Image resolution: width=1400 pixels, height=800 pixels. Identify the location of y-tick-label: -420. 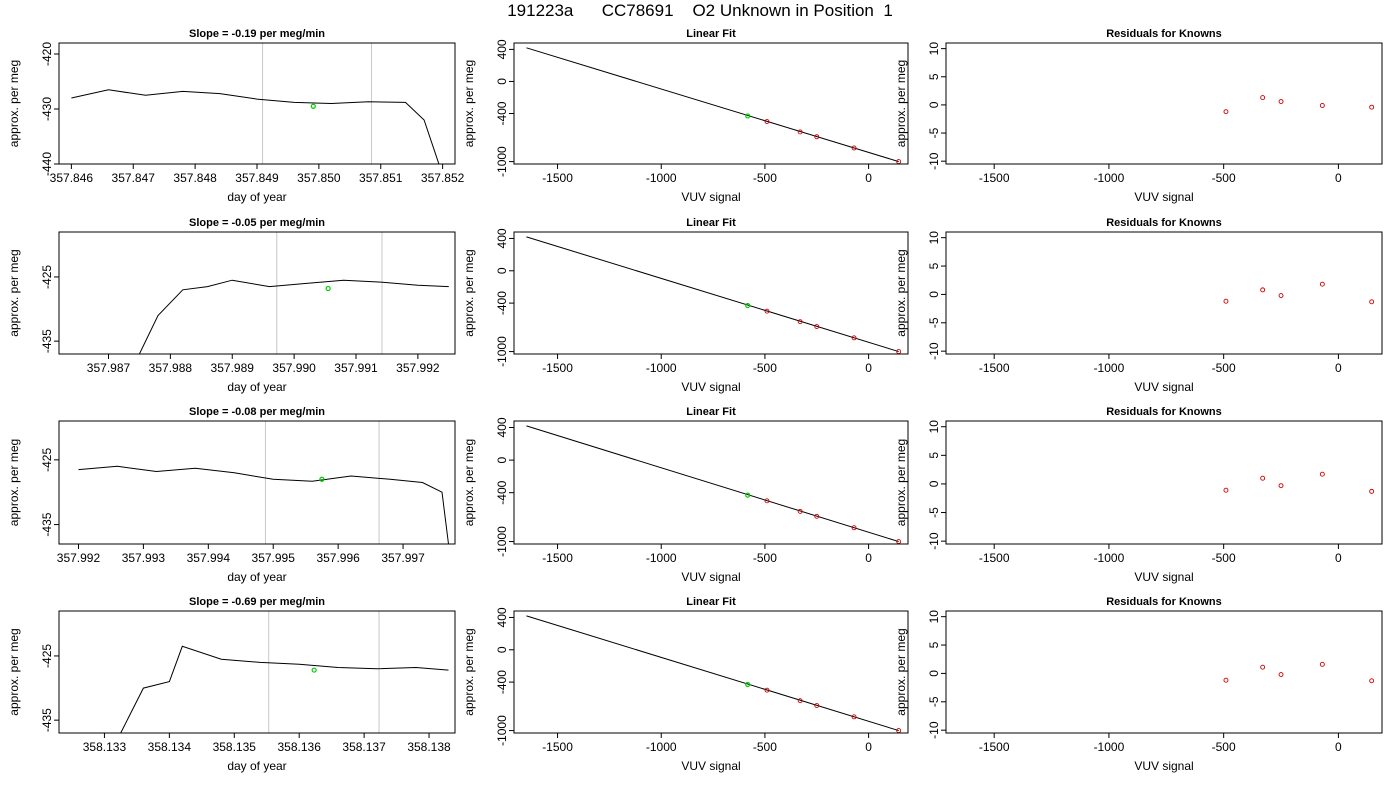
(47, 54).